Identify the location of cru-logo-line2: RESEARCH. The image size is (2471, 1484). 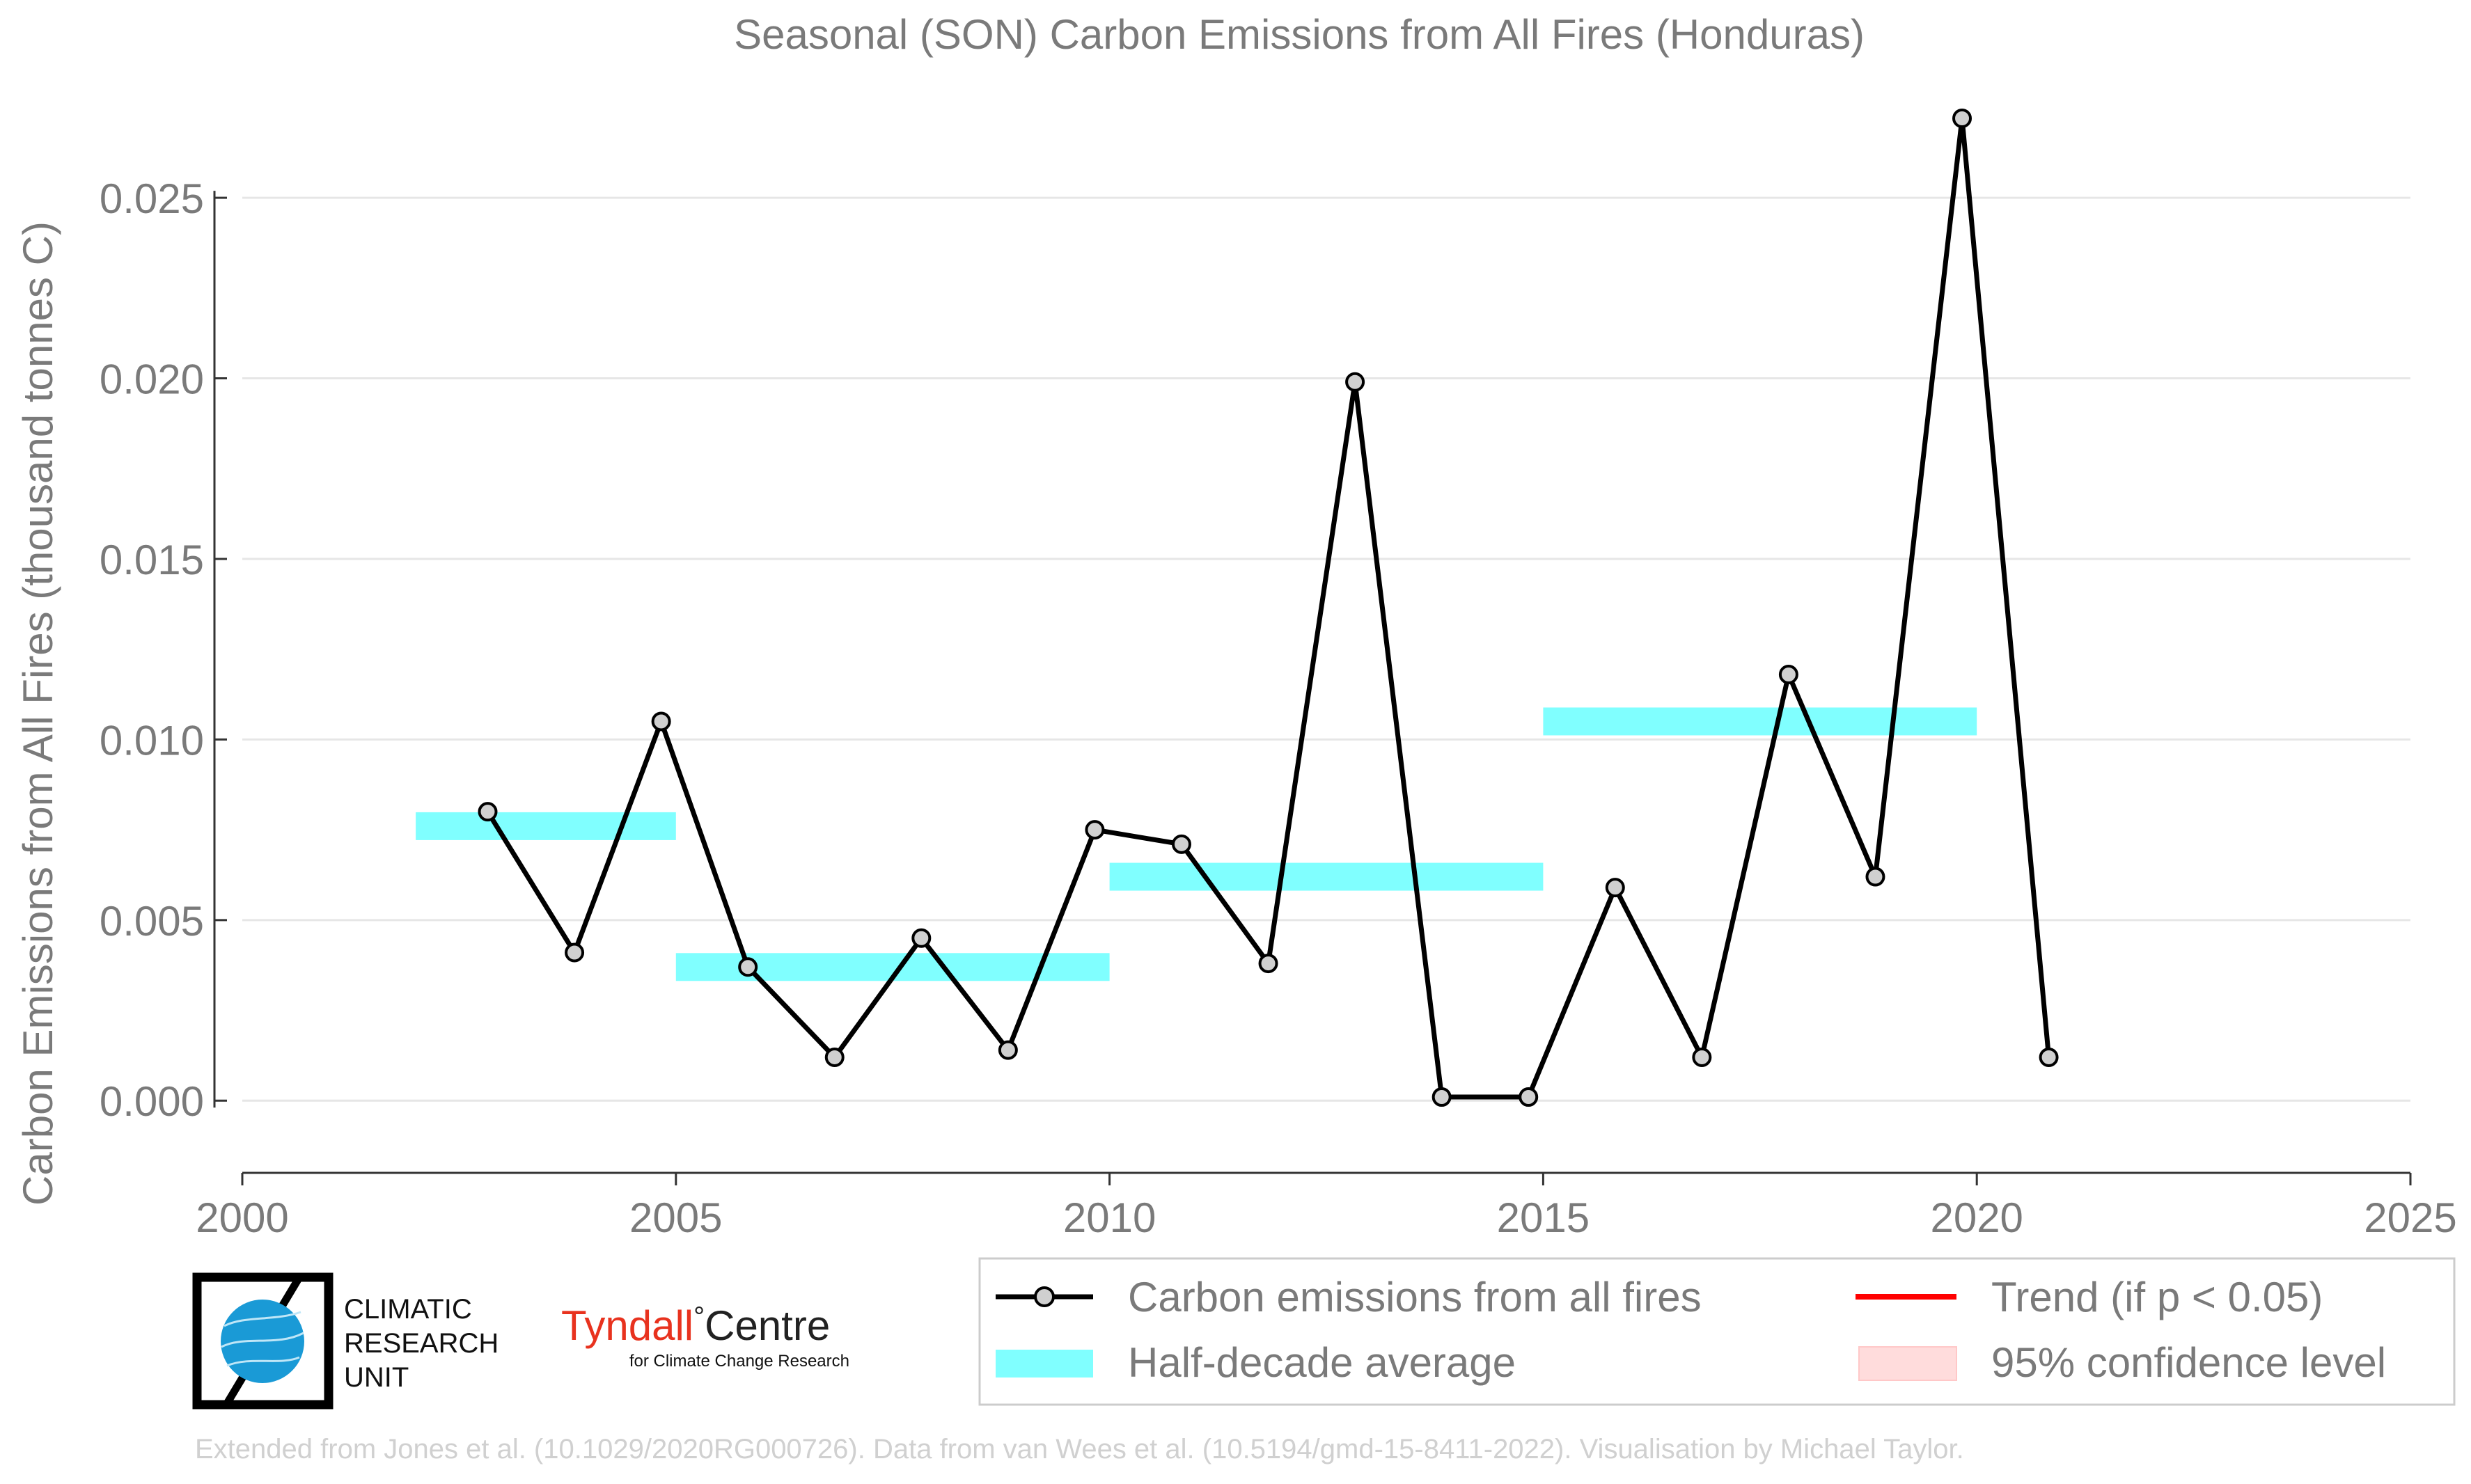
(421, 1343).